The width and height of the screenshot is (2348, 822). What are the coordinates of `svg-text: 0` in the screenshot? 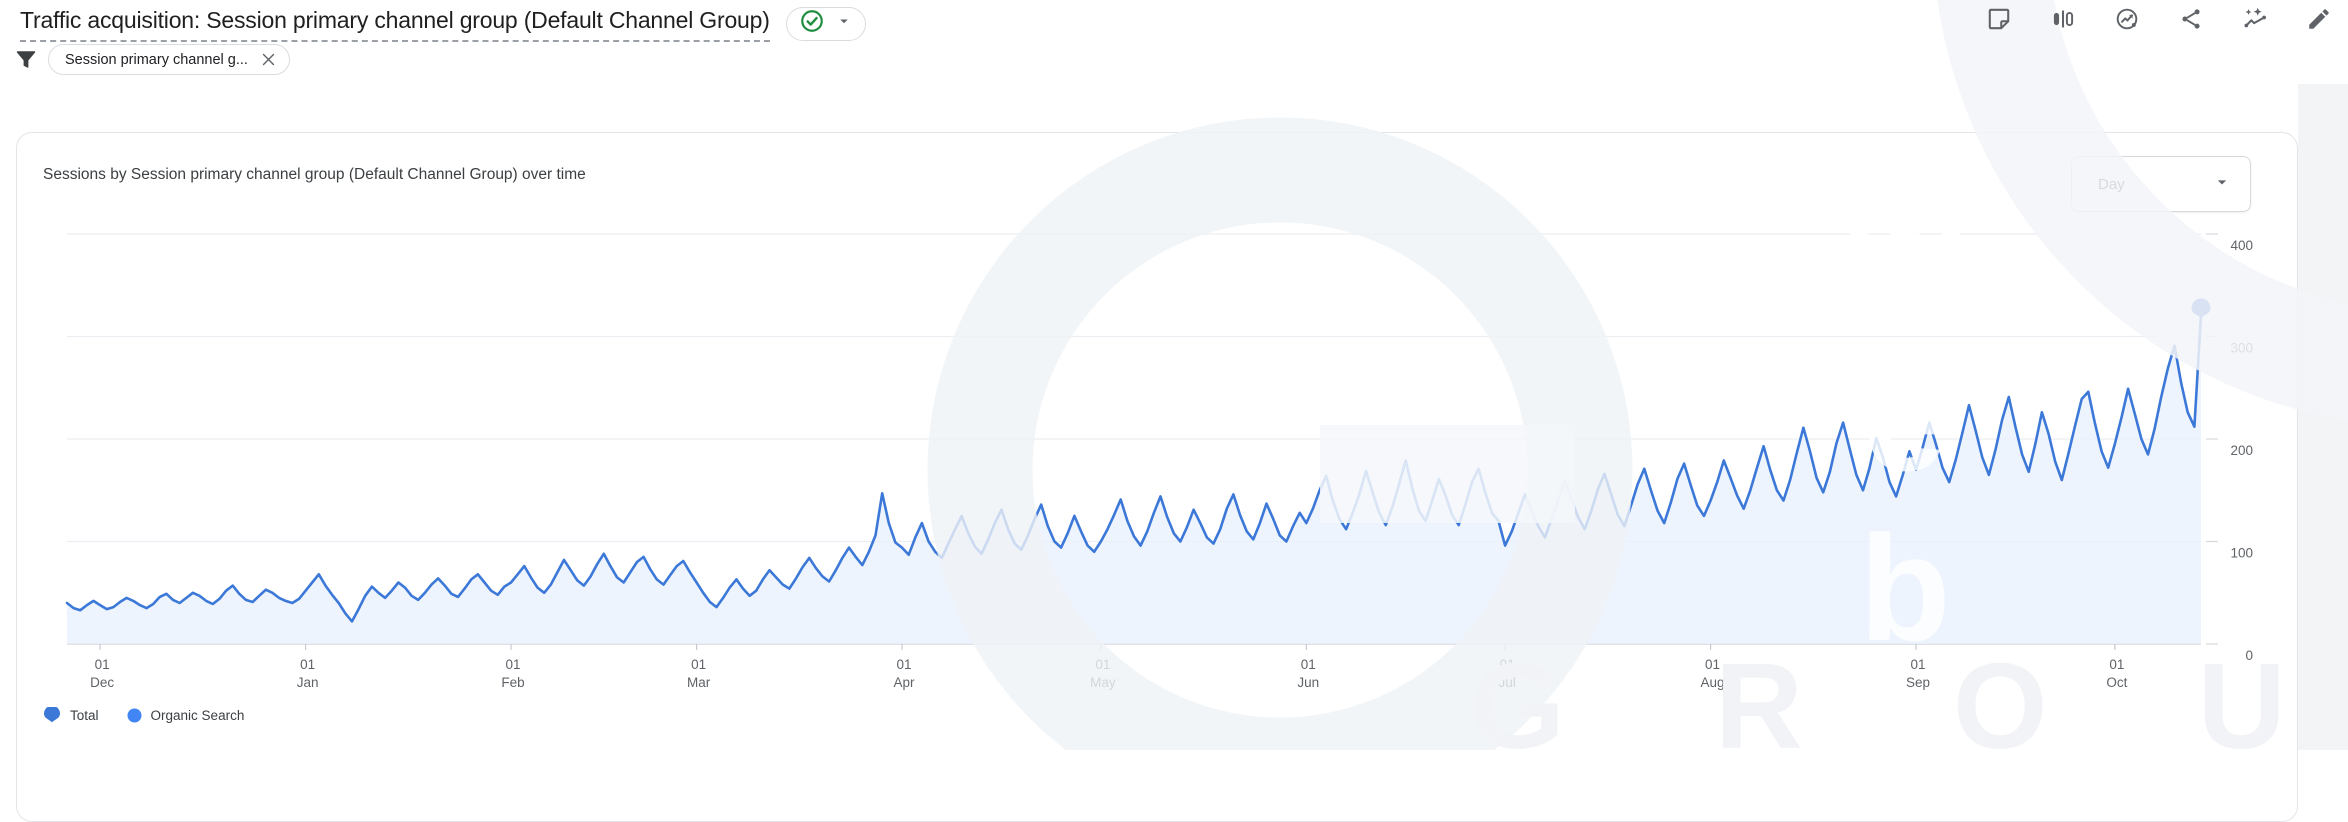 It's located at (2249, 655).